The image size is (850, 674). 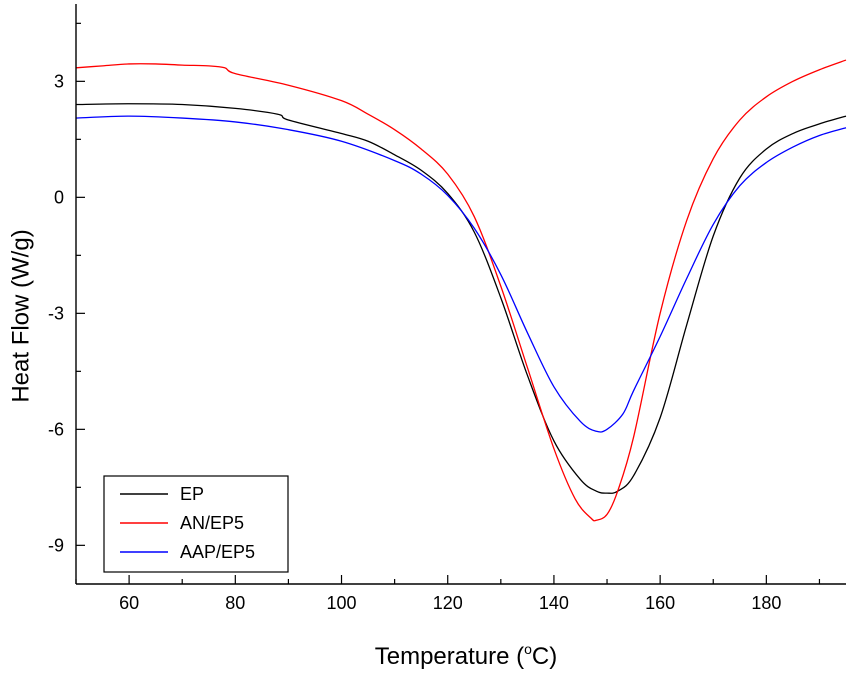 I want to click on legend: EP AN/EP5 AAP/EP5, so click(x=196, y=524).